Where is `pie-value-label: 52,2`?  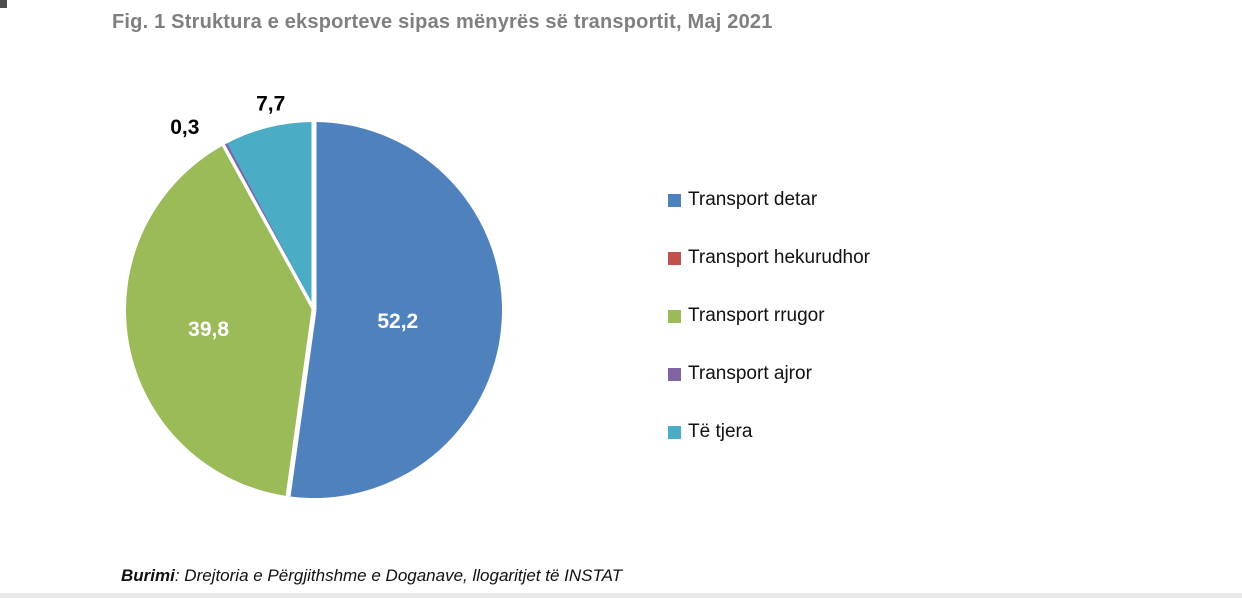
pie-value-label: 52,2 is located at coordinates (397, 321).